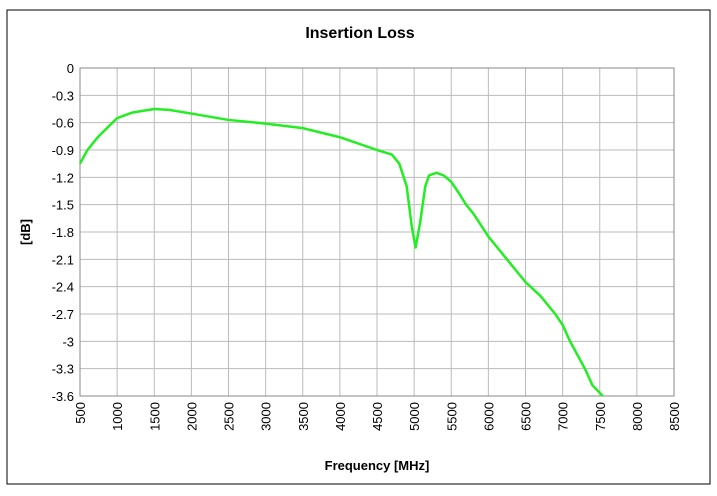 The width and height of the screenshot is (717, 496). What do you see at coordinates (25, 232) in the screenshot?
I see `y-axis-label: [dB]` at bounding box center [25, 232].